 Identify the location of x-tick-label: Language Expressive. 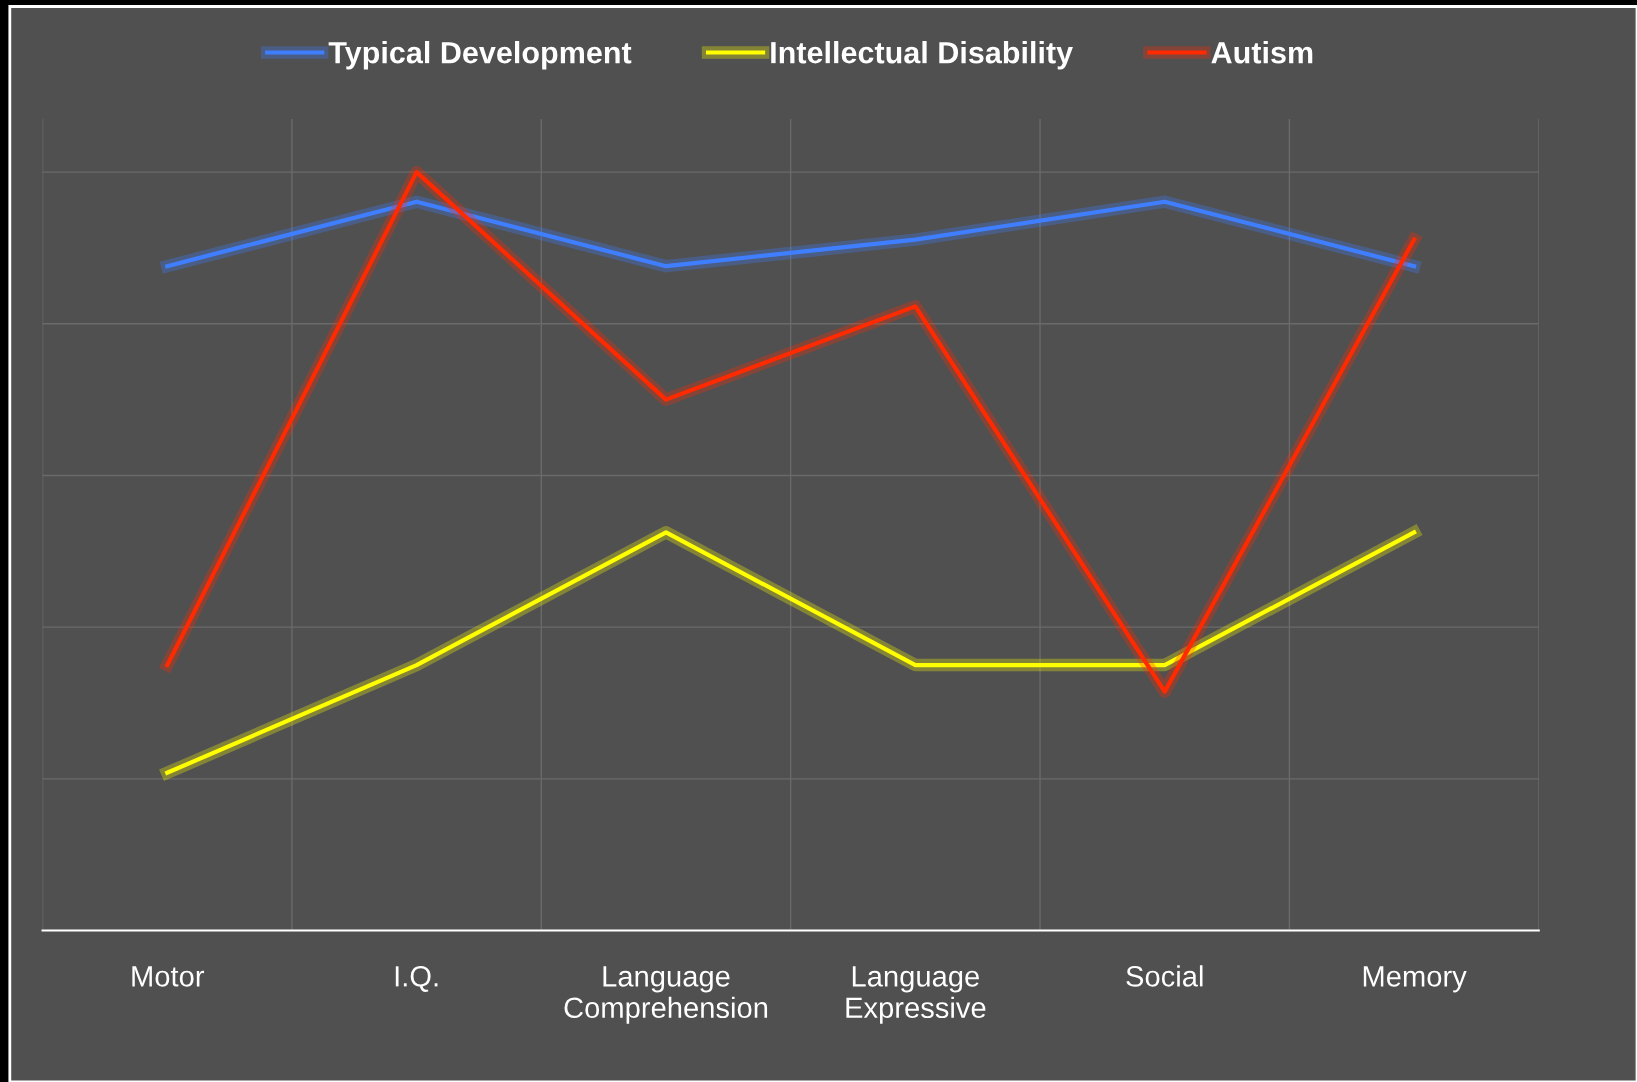
(916, 995).